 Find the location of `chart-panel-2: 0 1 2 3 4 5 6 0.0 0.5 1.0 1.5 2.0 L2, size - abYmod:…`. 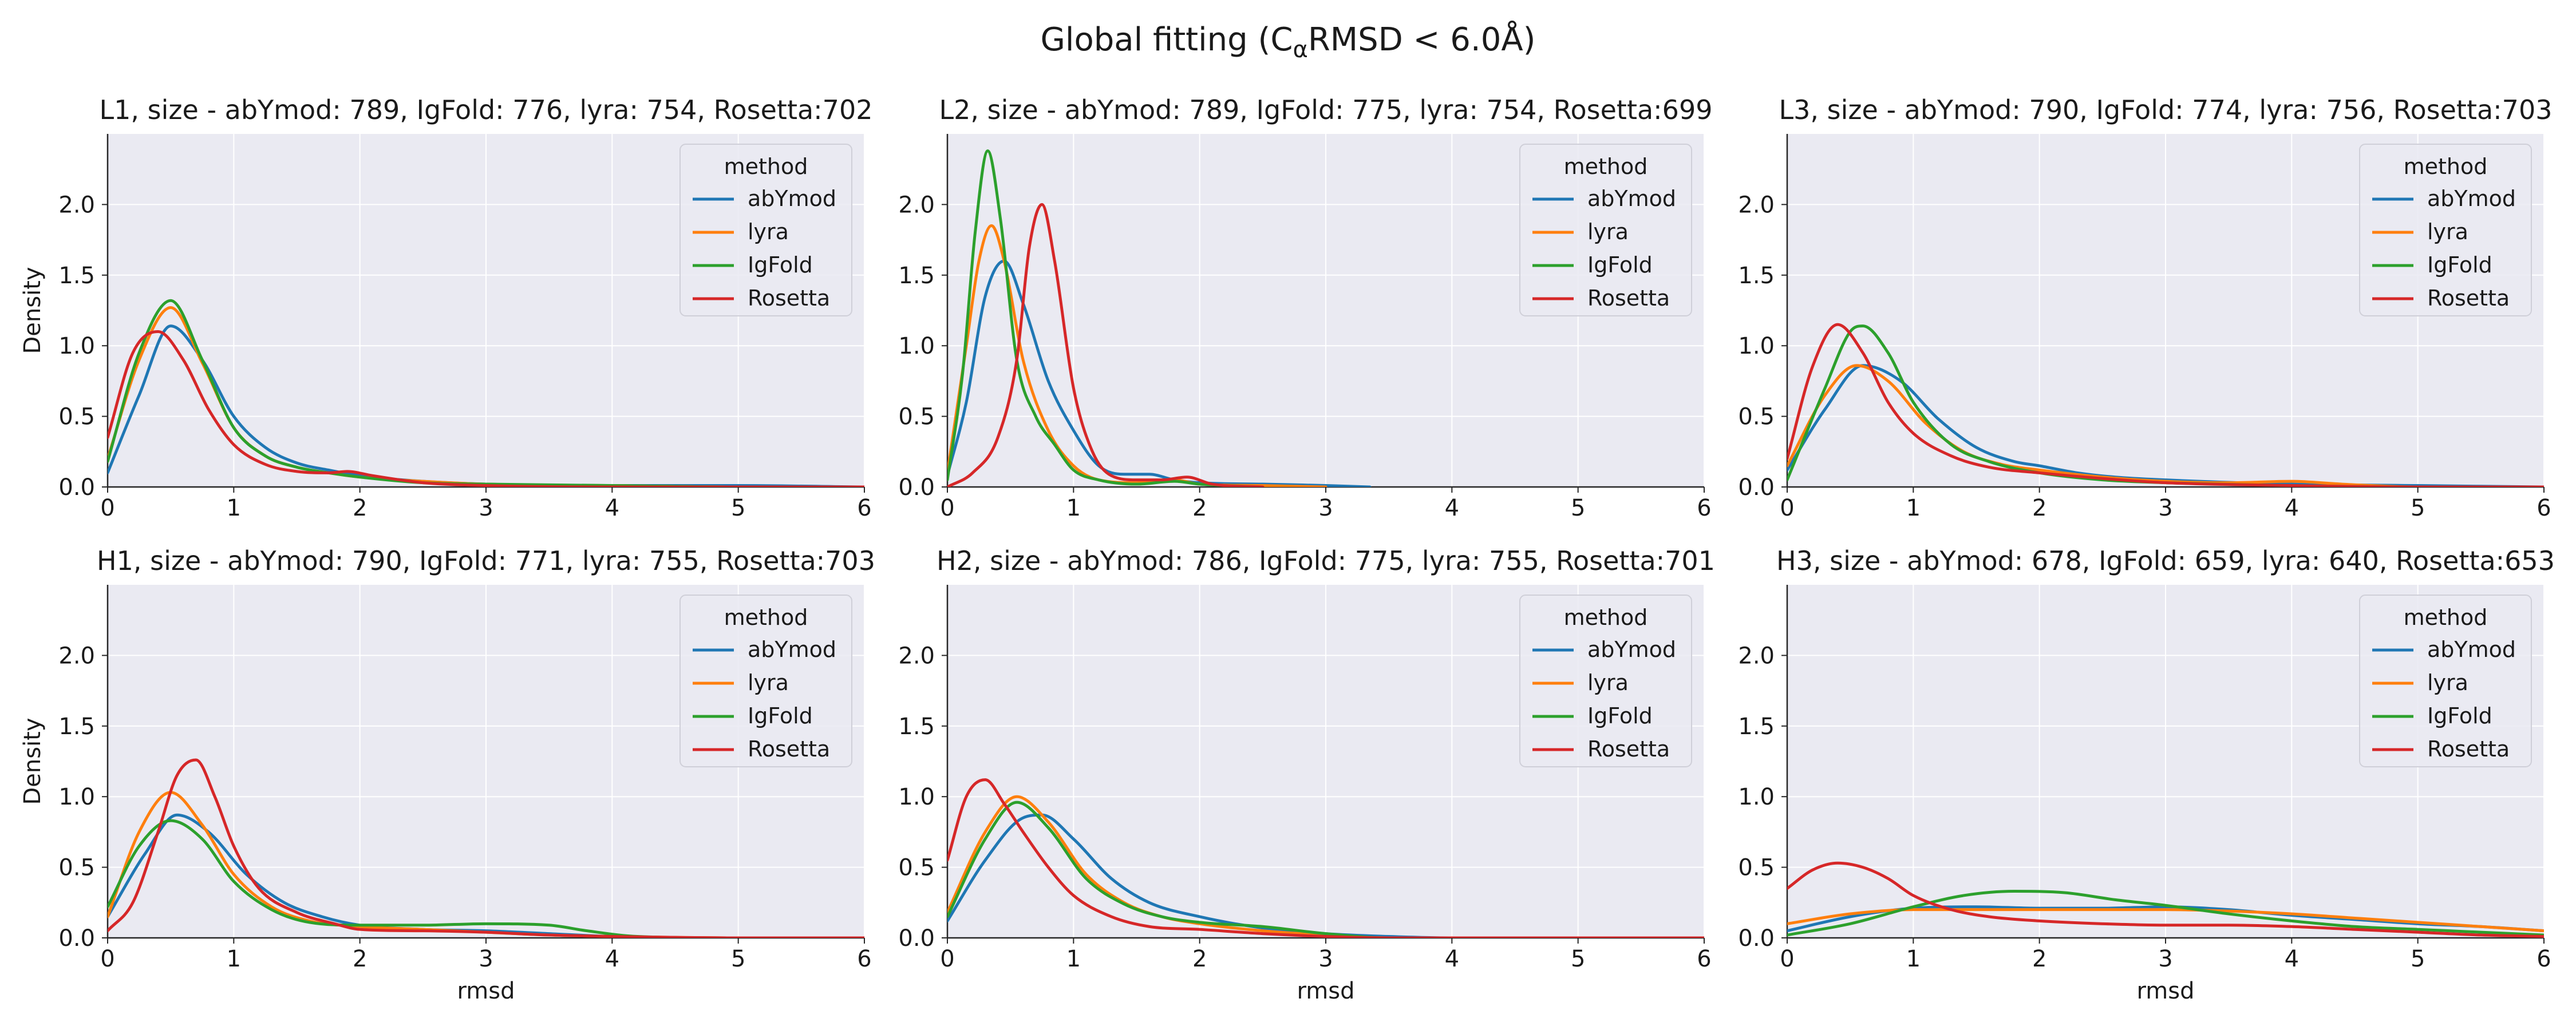

chart-panel-2: 0 1 2 3 4 5 6 0.0 0.5 1.0 1.5 2.0 L2, size - abYmod:… is located at coordinates (1305, 307).